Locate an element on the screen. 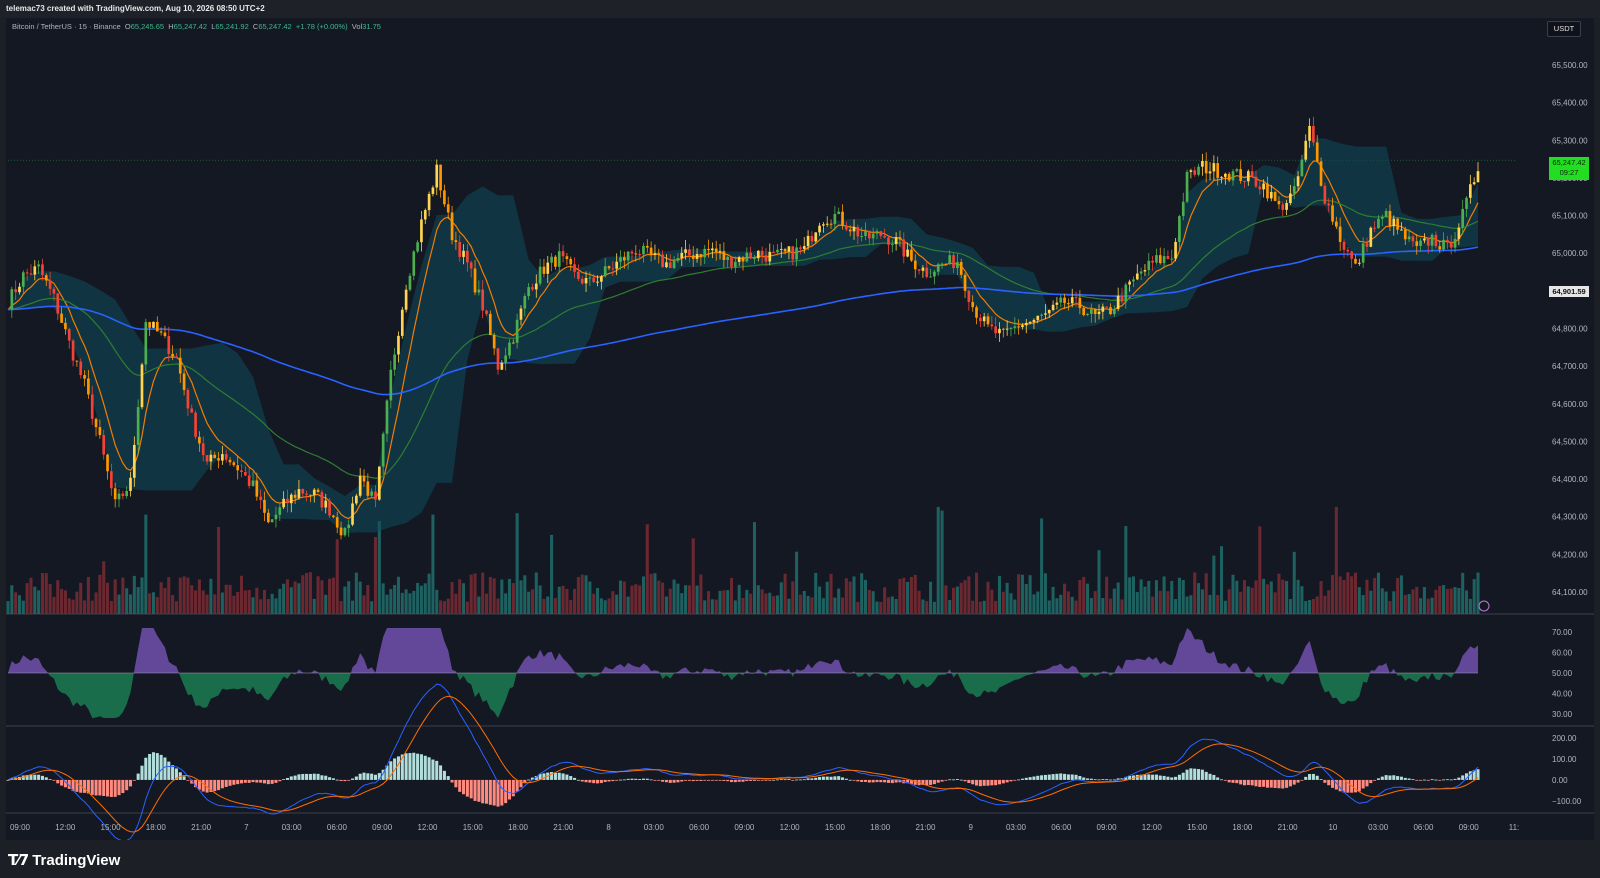  price-tick-label: 64,400.00 is located at coordinates (1570, 479).